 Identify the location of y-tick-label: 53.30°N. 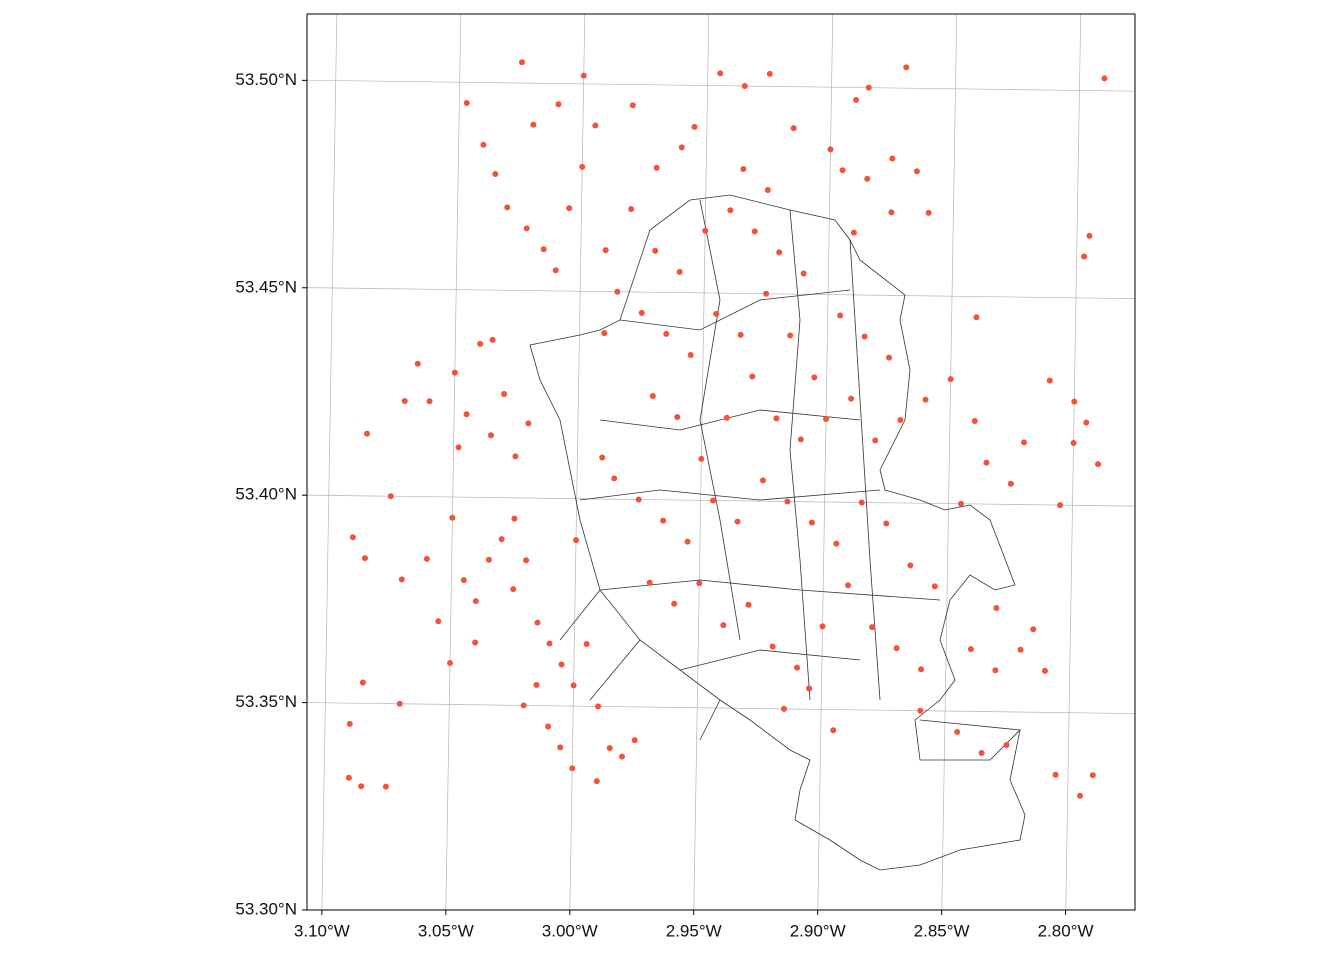
(266, 908).